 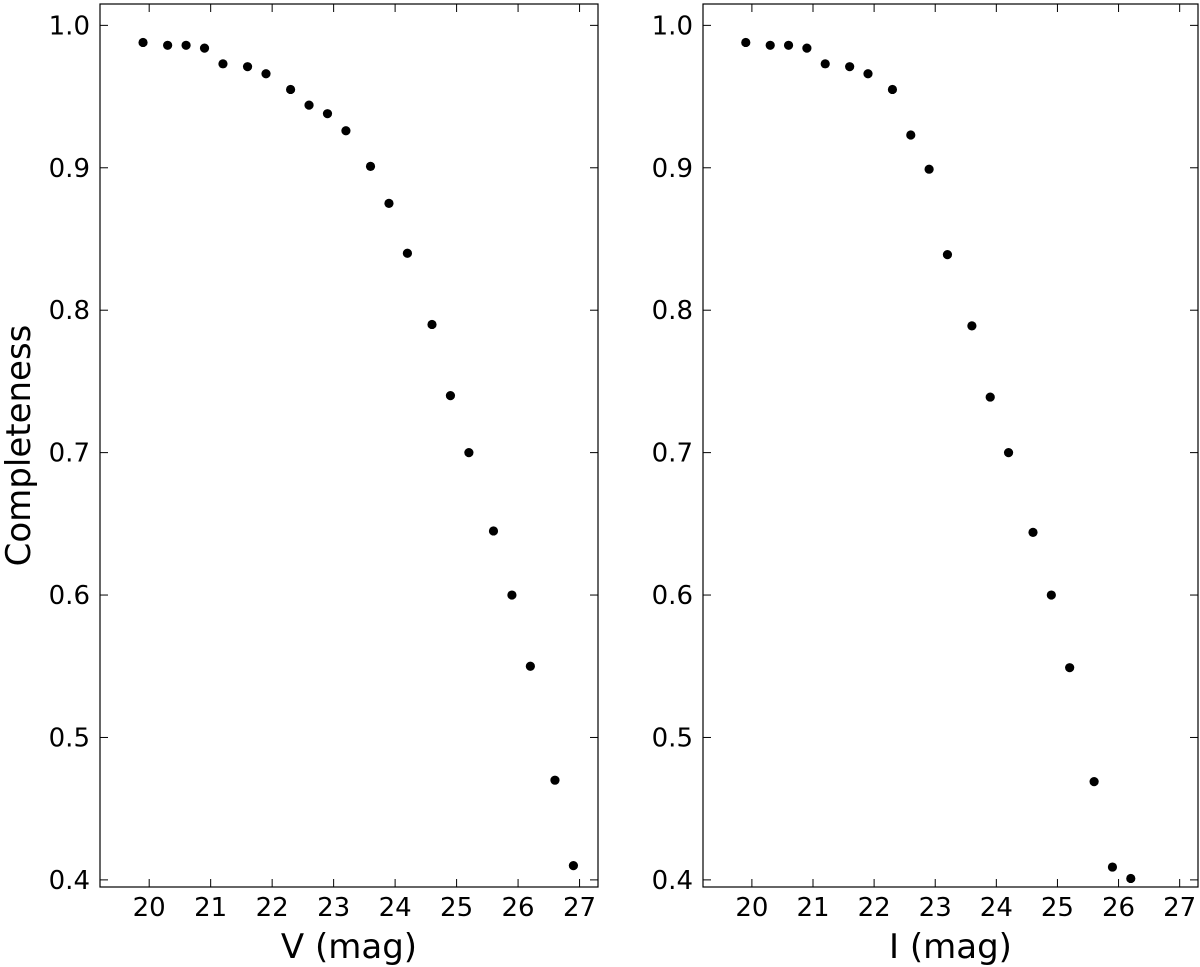 What do you see at coordinates (349, 947) in the screenshot?
I see `x-axis-title: V (mag)` at bounding box center [349, 947].